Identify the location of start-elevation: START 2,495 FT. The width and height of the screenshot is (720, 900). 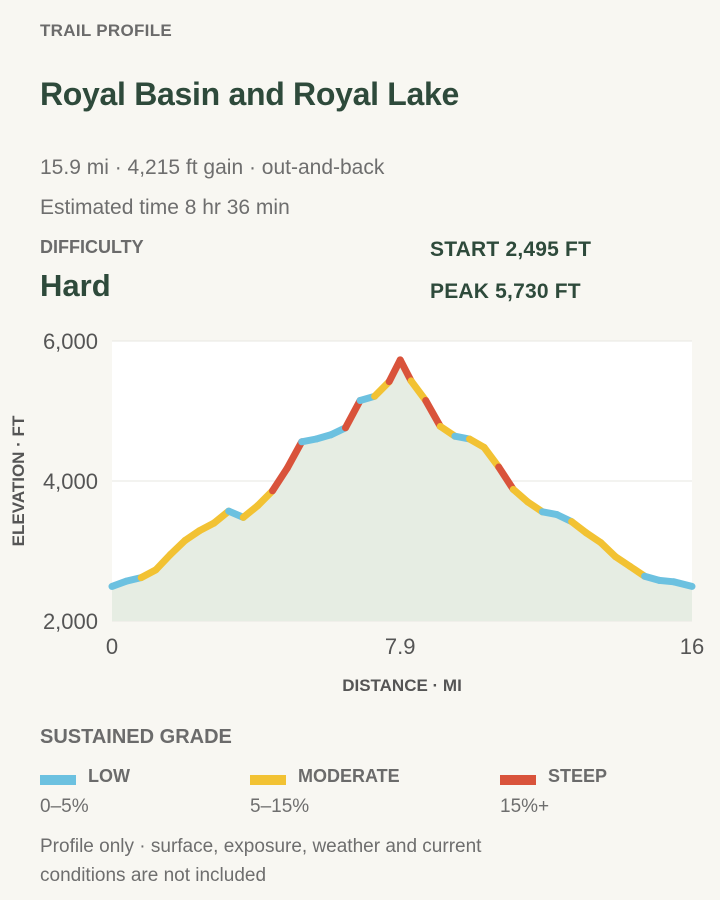
(511, 249).